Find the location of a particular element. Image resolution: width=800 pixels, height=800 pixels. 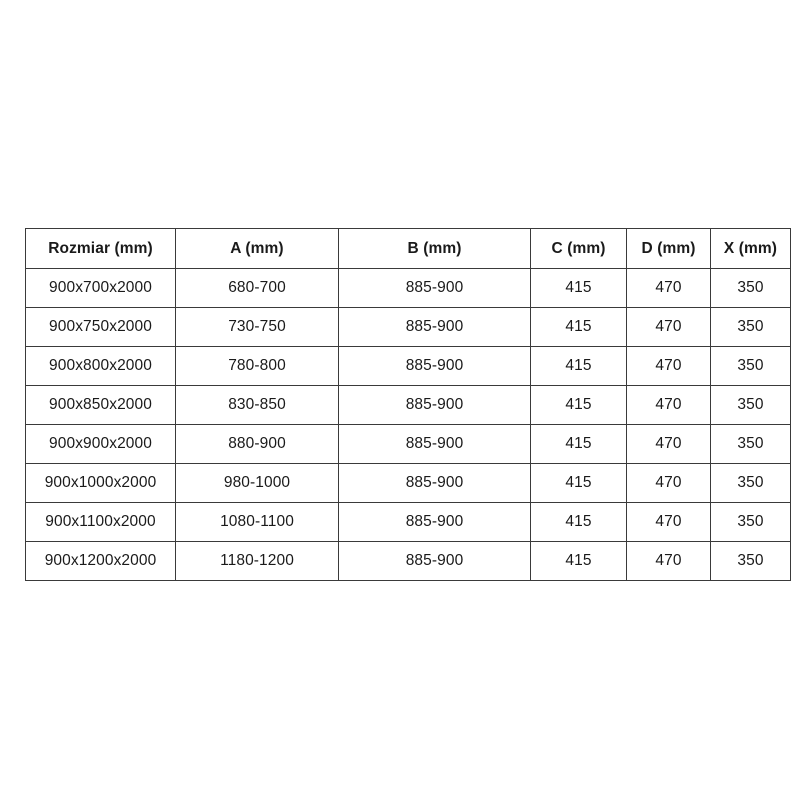

column-header-b: B (mm) is located at coordinates (434, 248).